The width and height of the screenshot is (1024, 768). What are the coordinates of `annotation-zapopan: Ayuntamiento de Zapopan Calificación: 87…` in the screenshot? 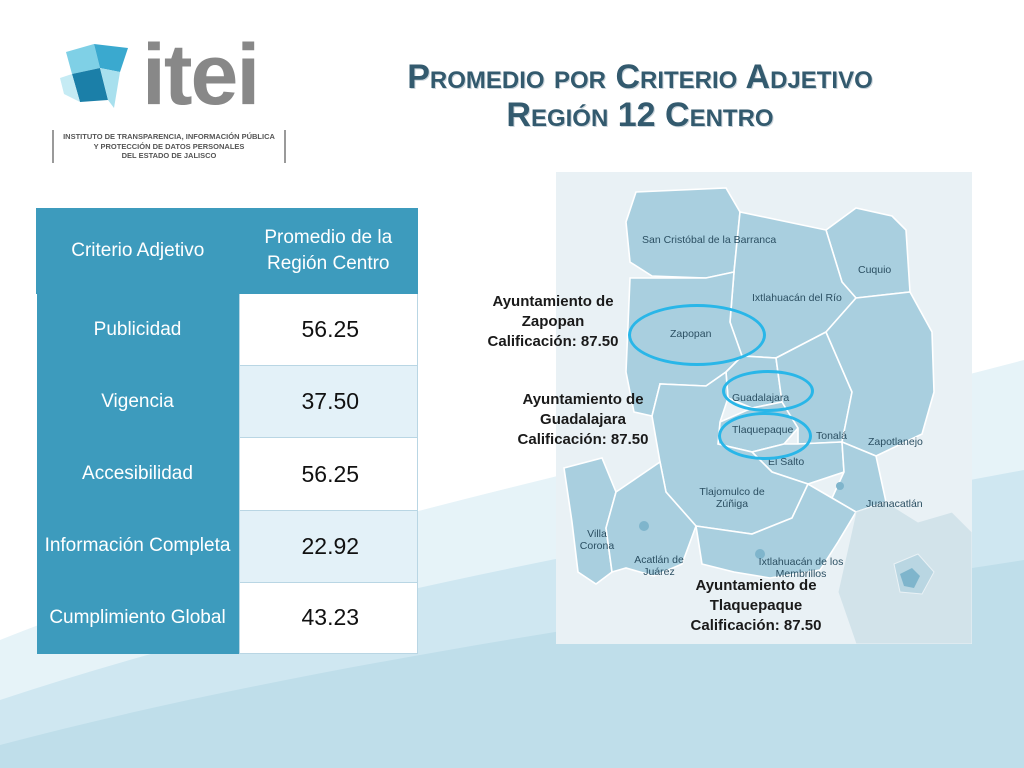 It's located at (553, 321).